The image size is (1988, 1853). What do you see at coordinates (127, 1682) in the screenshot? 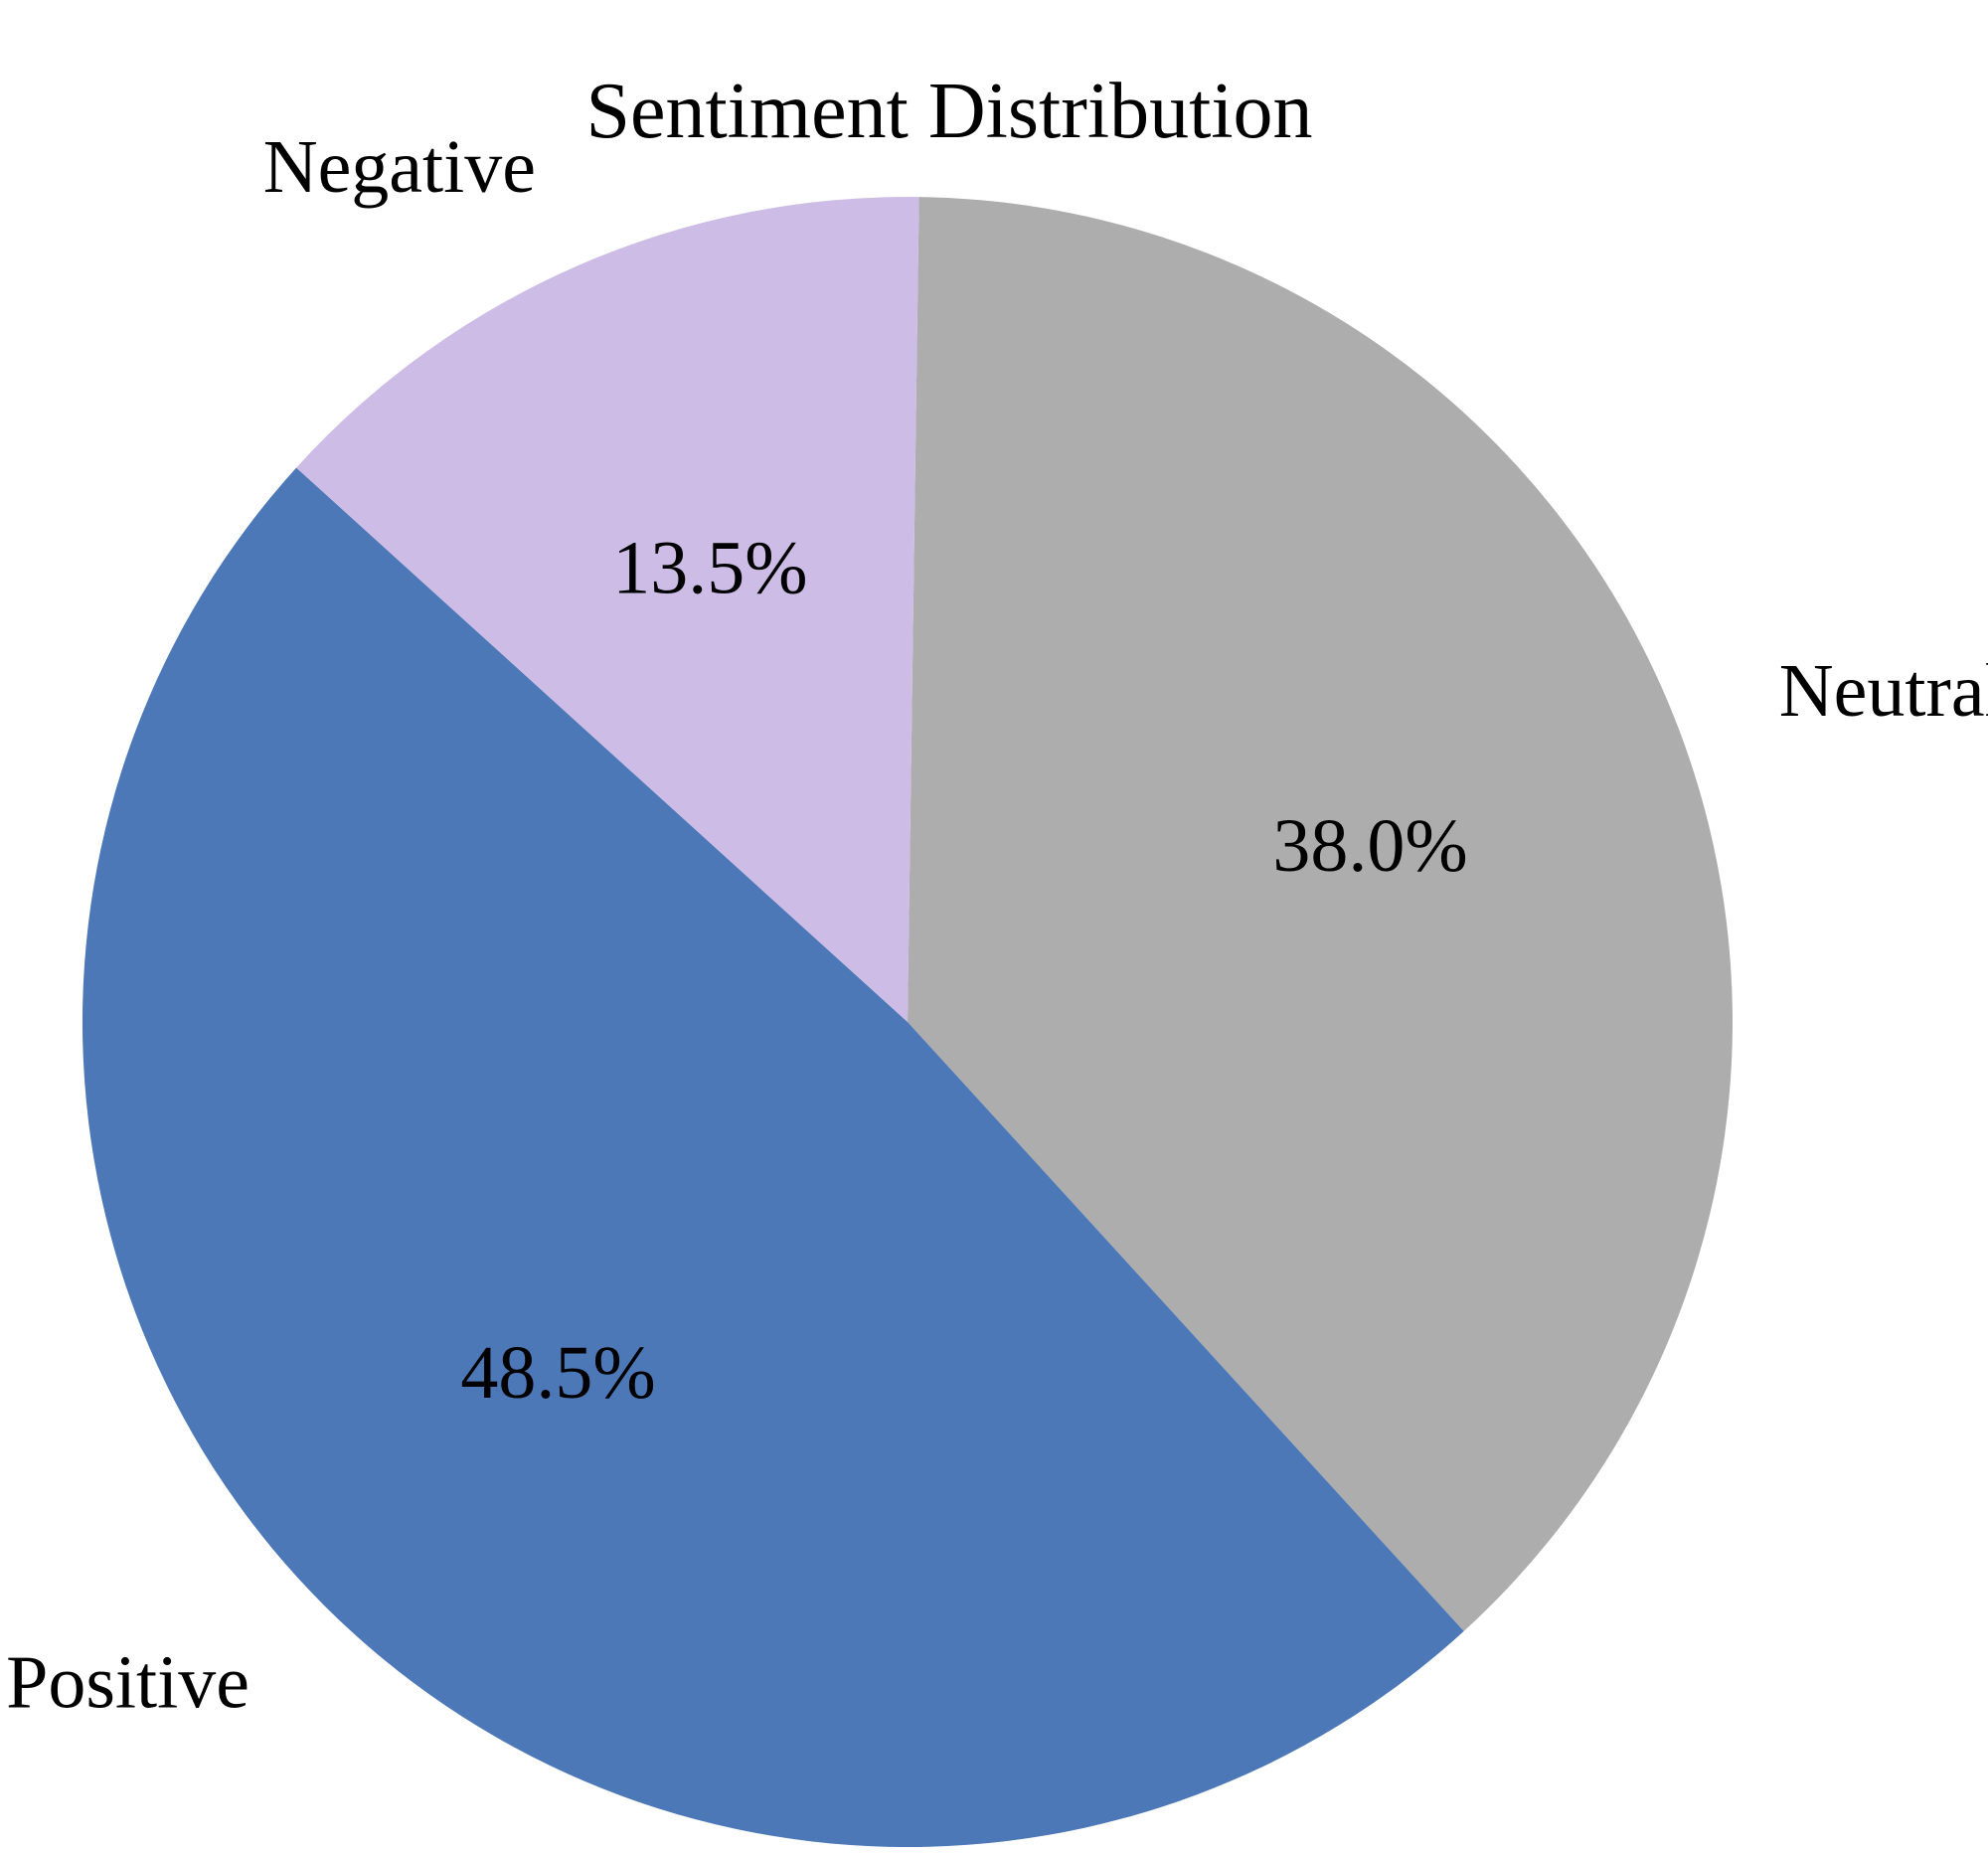
I see `pie-category-label-positive: Positive` at bounding box center [127, 1682].